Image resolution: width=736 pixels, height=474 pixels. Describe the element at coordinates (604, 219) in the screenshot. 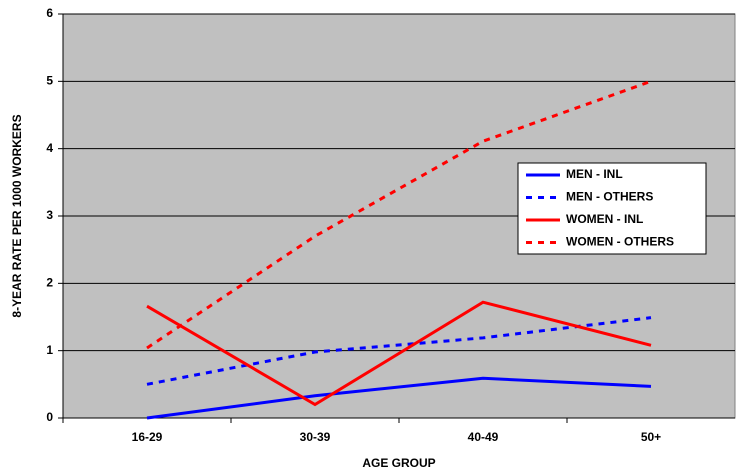

I see `legend-label: WOMEN - INL` at that location.